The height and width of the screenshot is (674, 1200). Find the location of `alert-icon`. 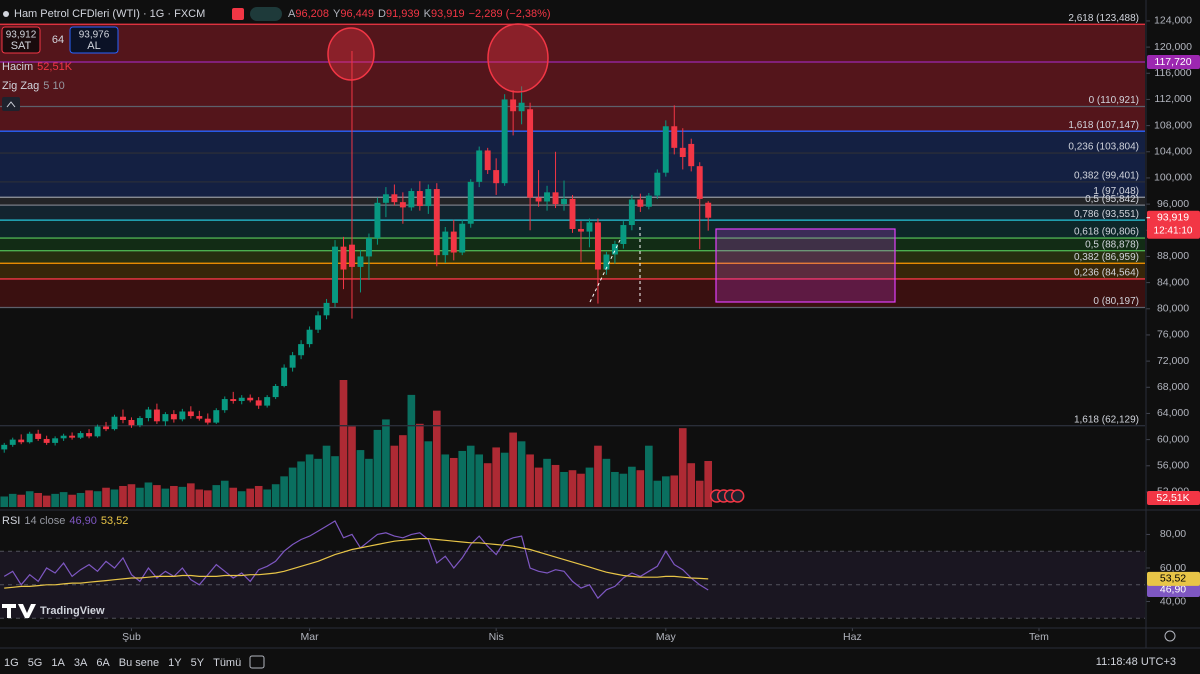

alert-icon is located at coordinates (238, 14).